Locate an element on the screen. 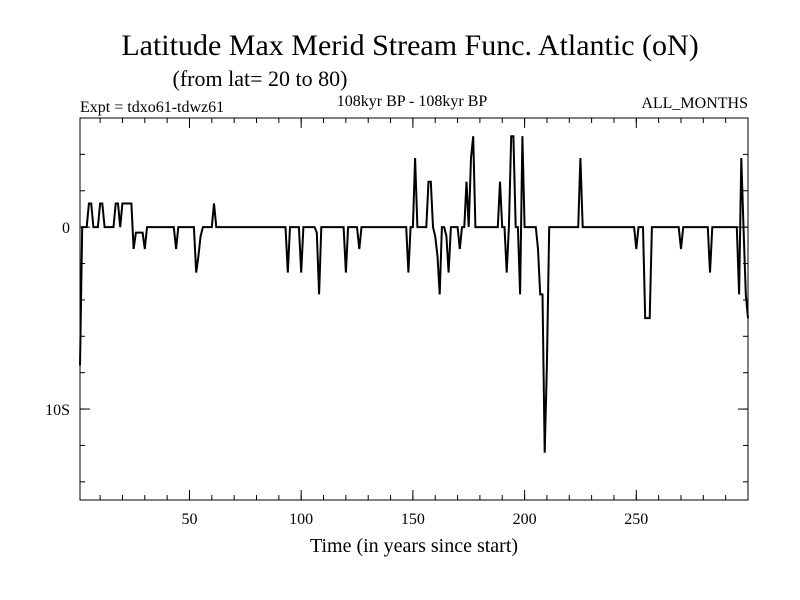 This screenshot has width=800, height=600. period-label: 108kyr BP - 108kyr BP is located at coordinates (412, 101).